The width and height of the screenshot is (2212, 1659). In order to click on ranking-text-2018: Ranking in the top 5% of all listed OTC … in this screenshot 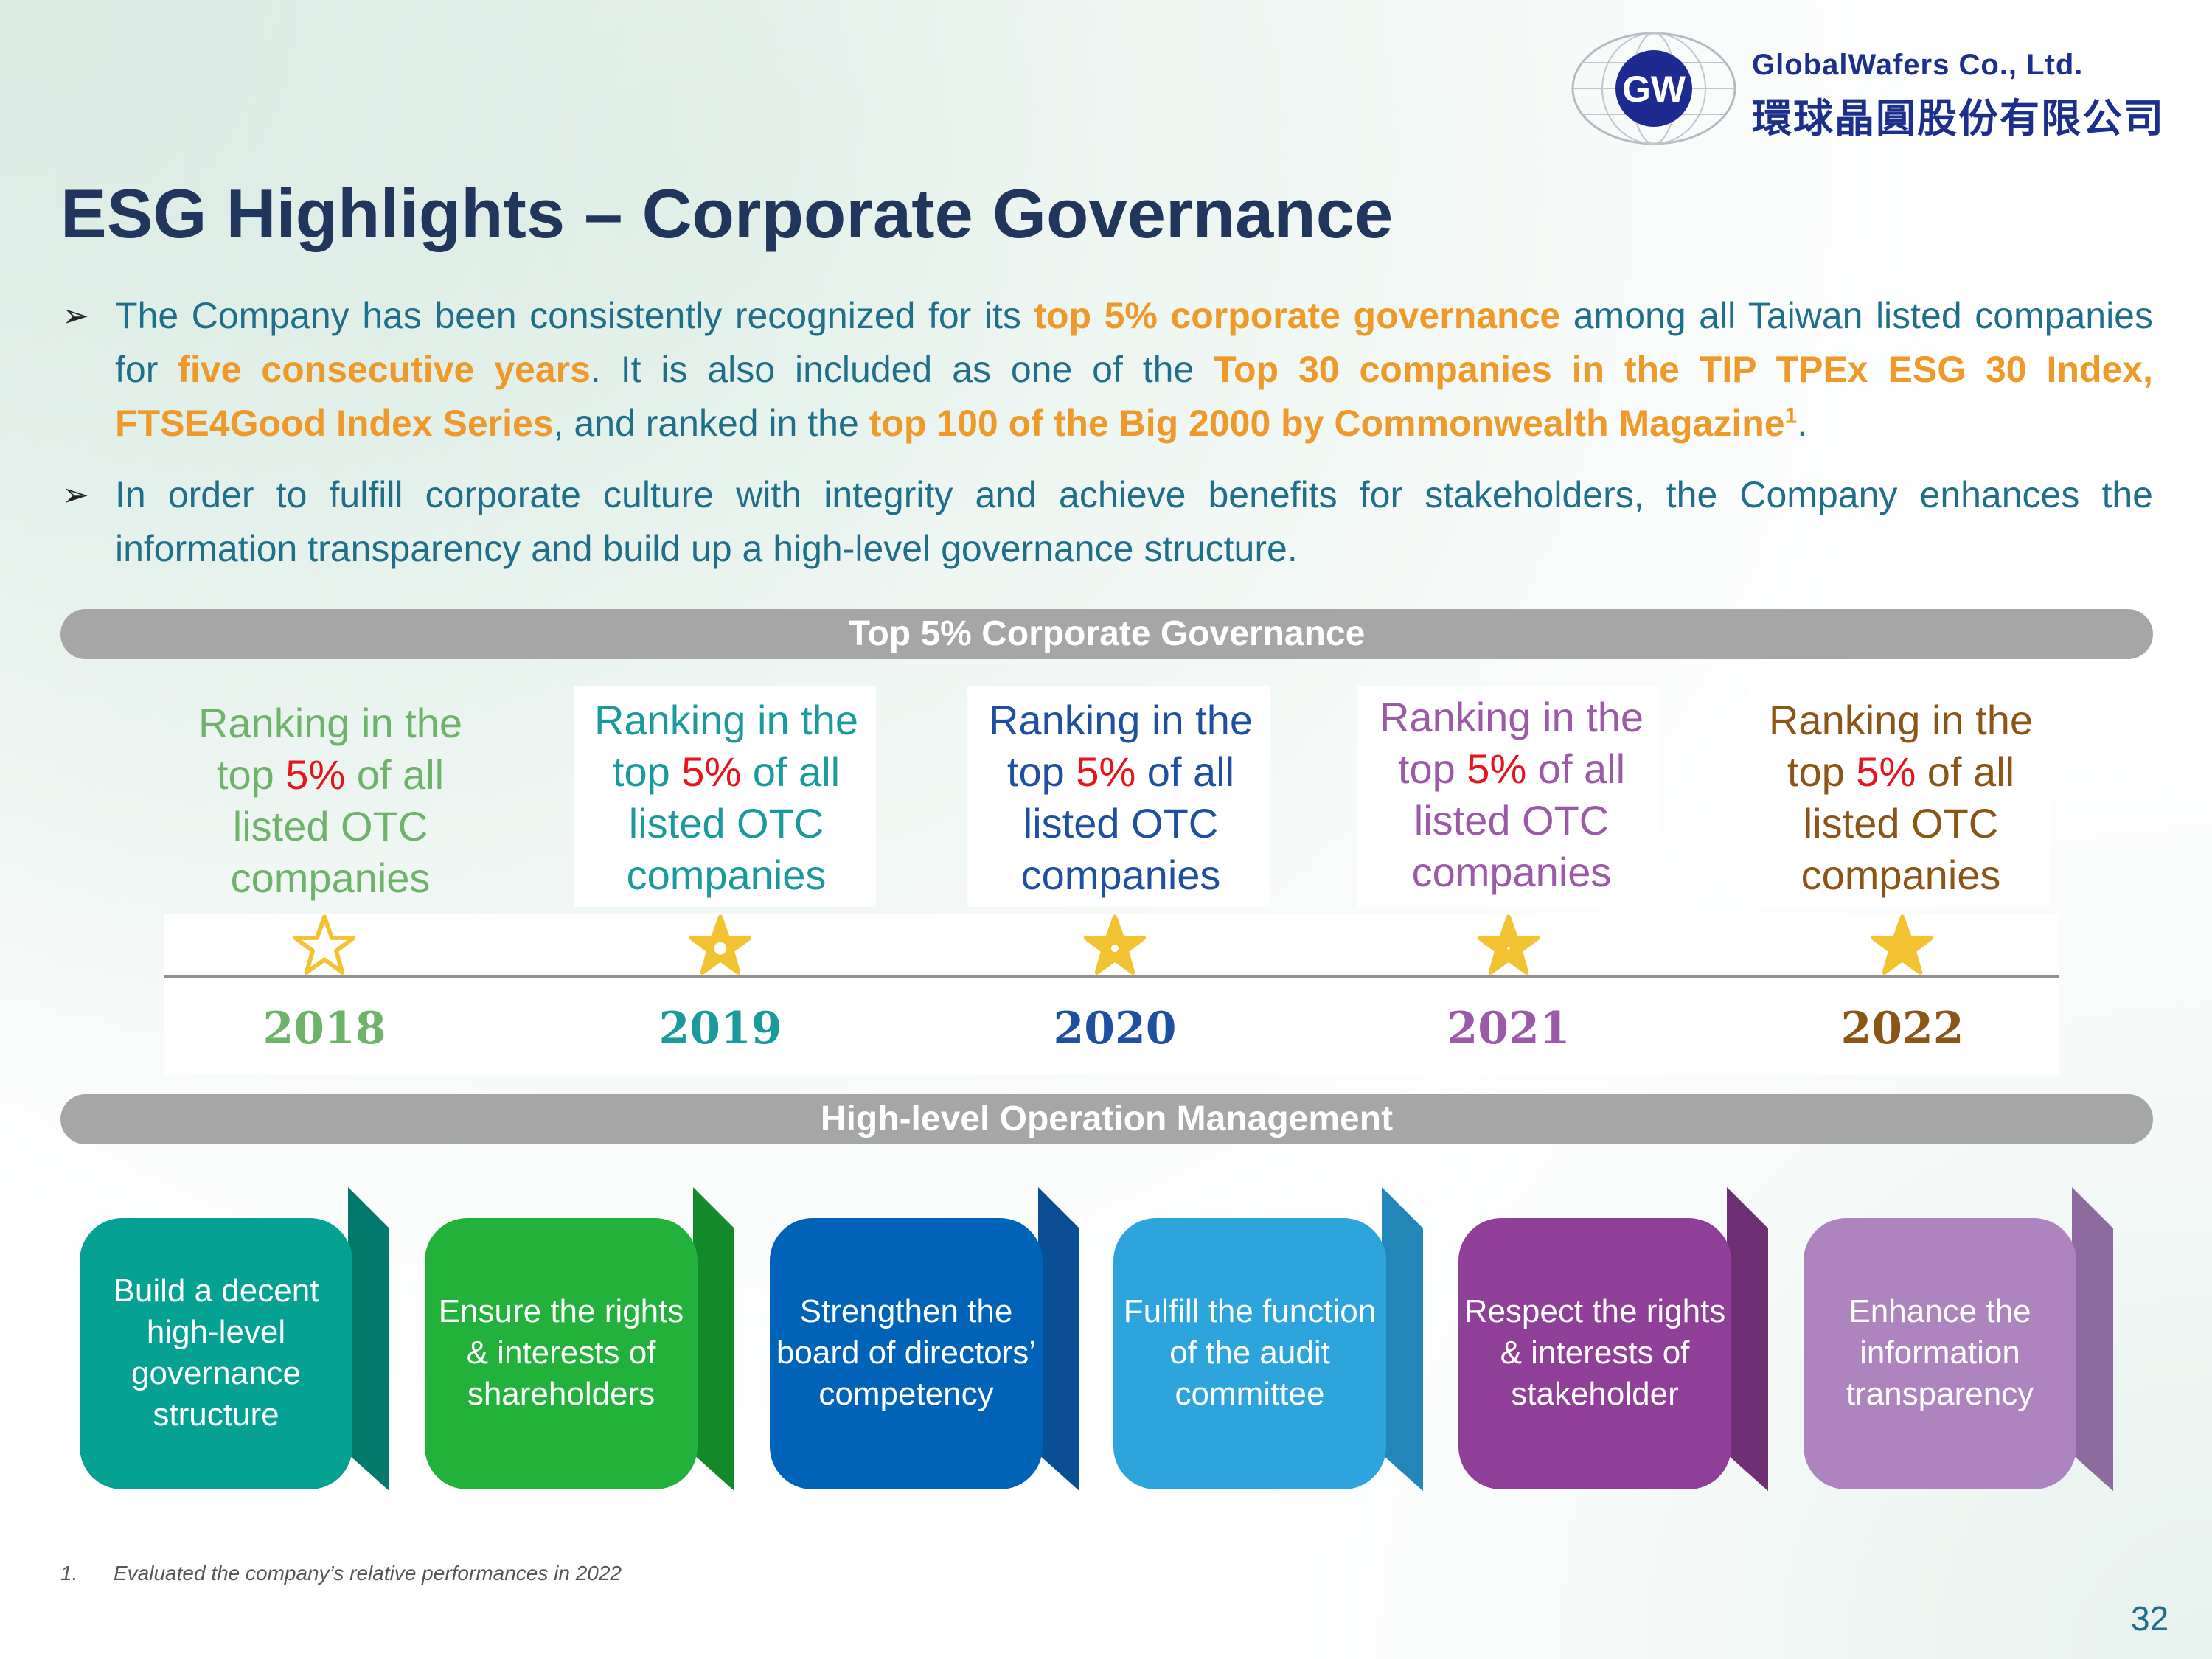, I will do `click(330, 801)`.